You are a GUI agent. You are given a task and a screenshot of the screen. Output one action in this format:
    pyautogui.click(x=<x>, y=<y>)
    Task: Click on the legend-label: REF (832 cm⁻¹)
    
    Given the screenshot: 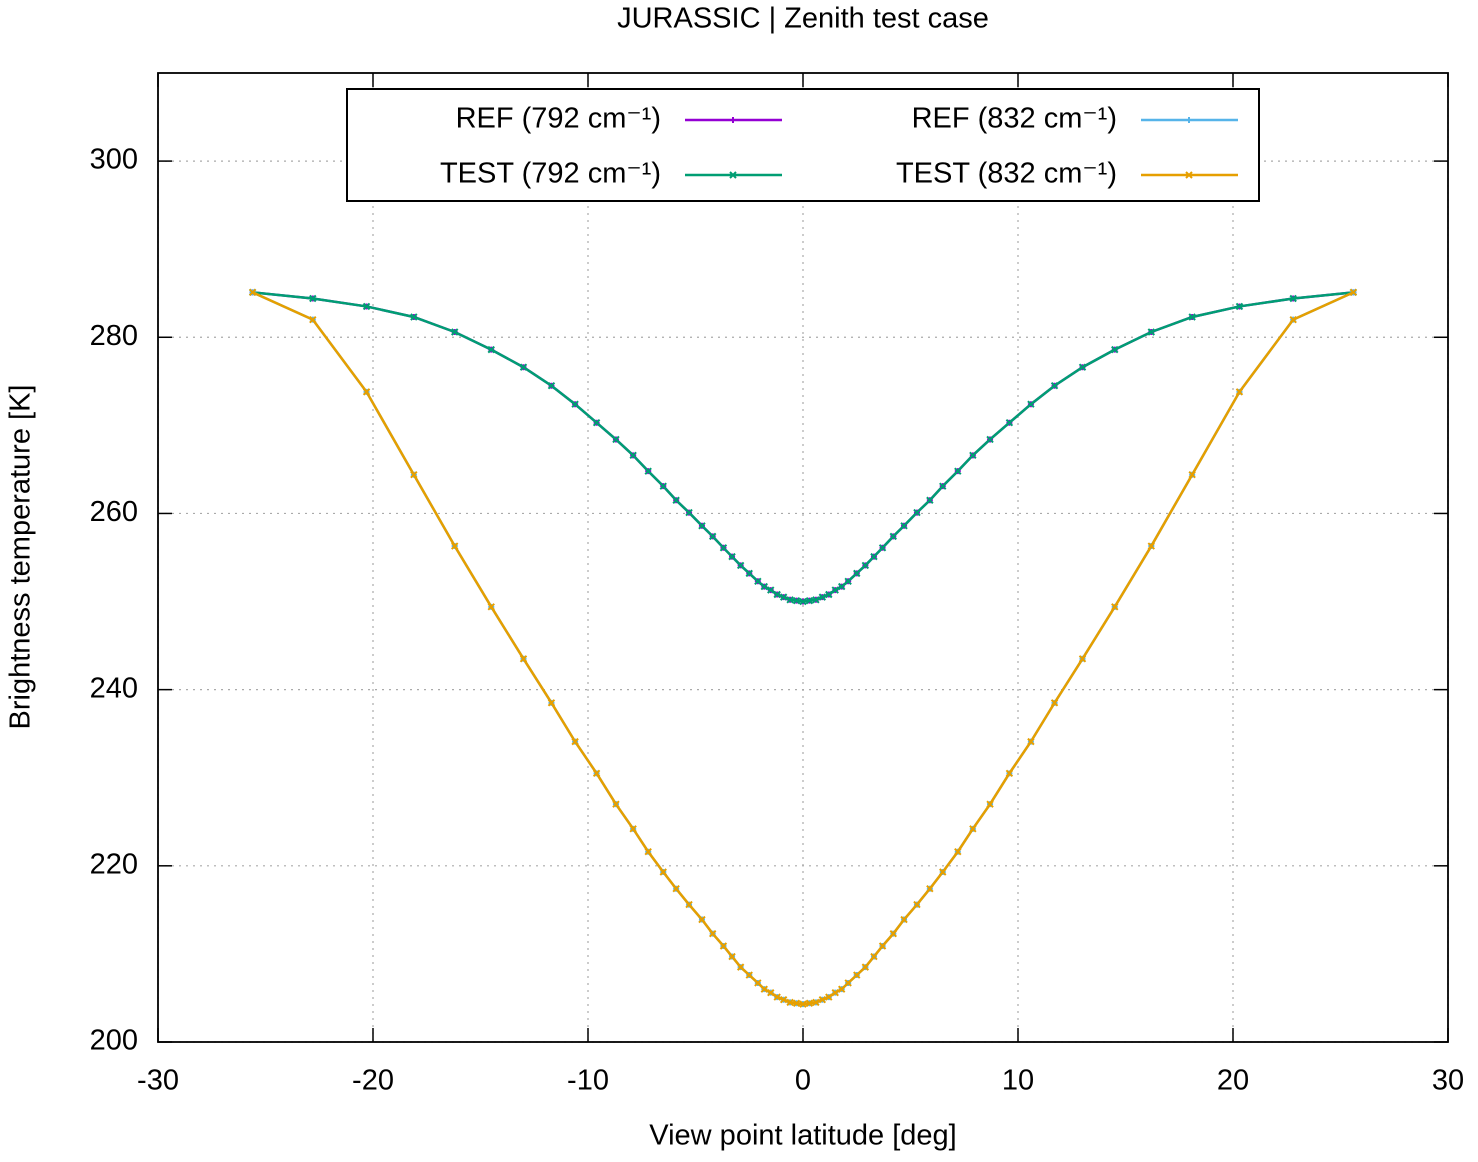 What is the action you would take?
    pyautogui.click(x=1014, y=119)
    